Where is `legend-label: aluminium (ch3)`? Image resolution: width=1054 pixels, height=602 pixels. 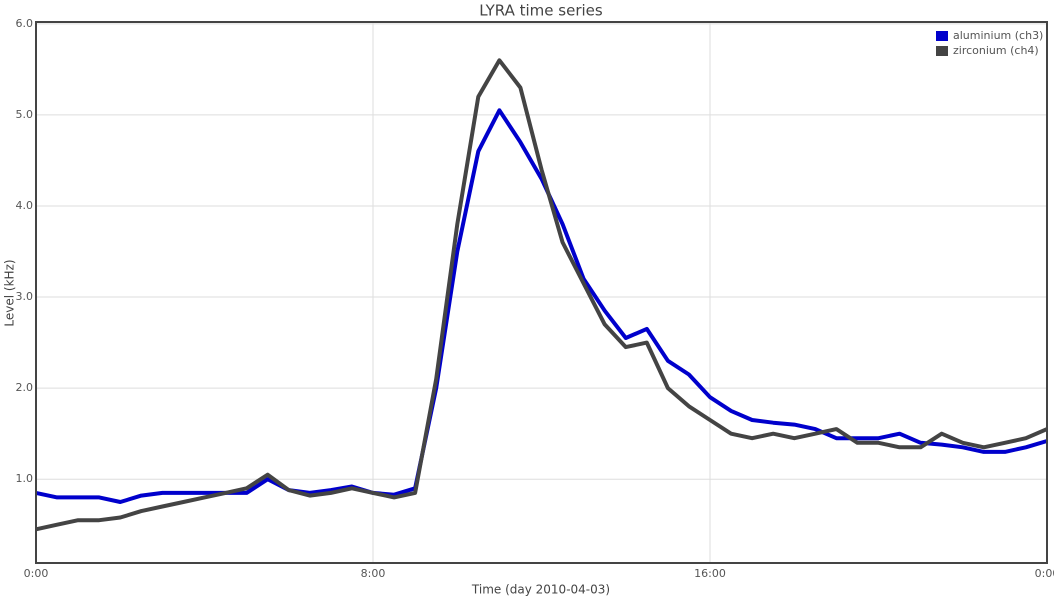 legend-label: aluminium (ch3) is located at coordinates (998, 35).